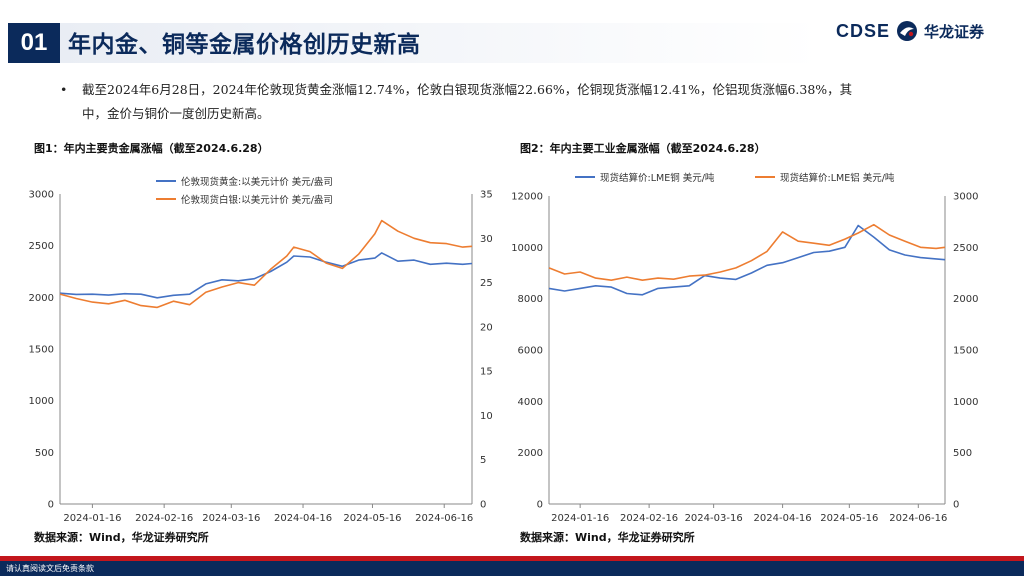 The image size is (1024, 576). Describe the element at coordinates (906, 31) in the screenshot. I see `logo-emblem-icon` at that location.